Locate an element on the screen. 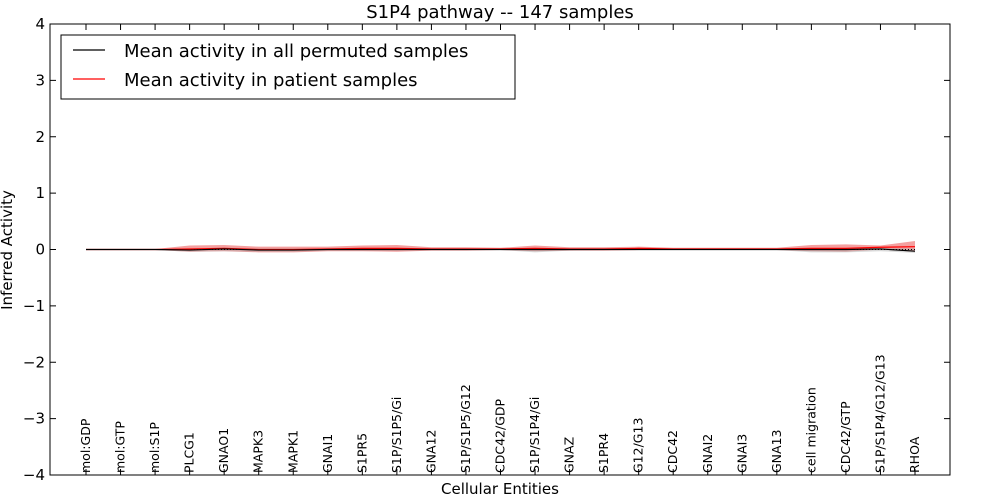 The width and height of the screenshot is (1000, 500). x-tick-label: PLCG1 is located at coordinates (189, 452).